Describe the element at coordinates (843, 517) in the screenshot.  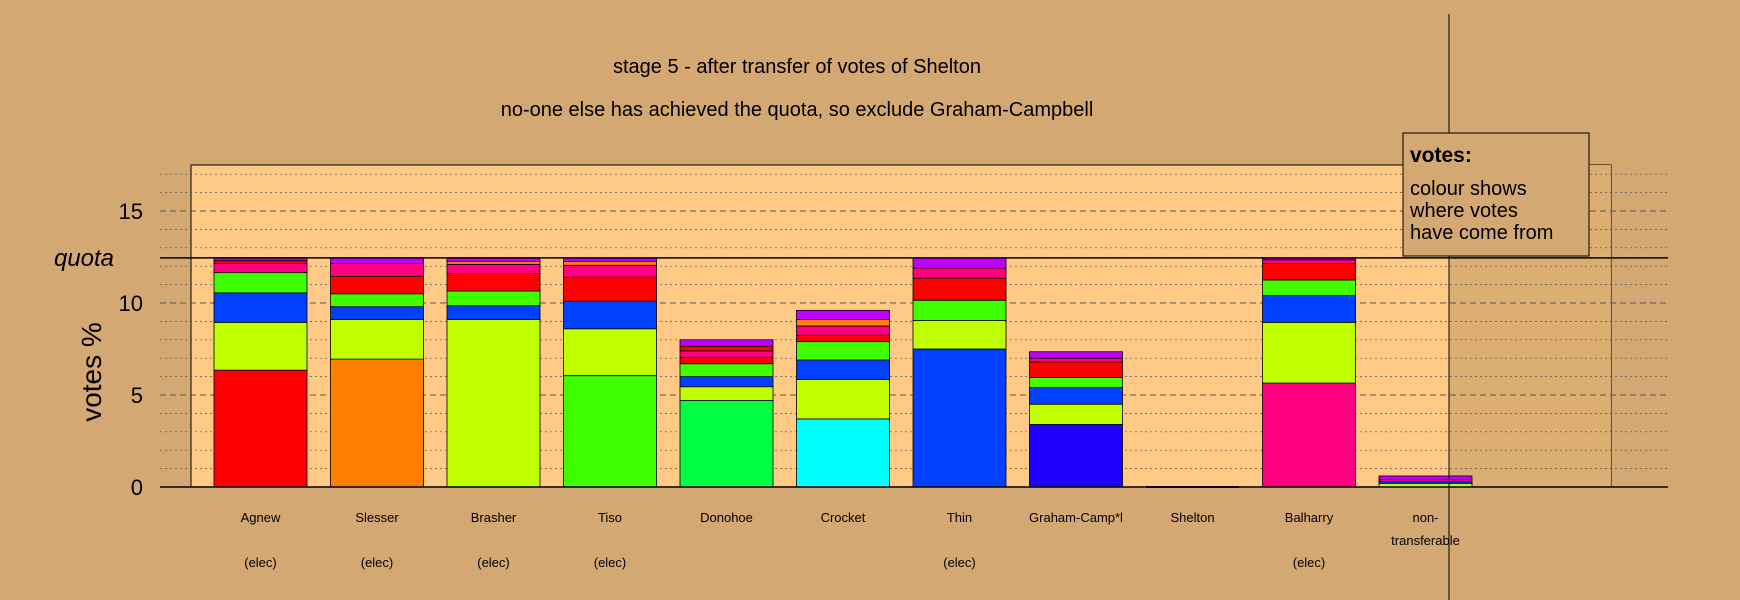
I see `x-category-label: Crocket` at that location.